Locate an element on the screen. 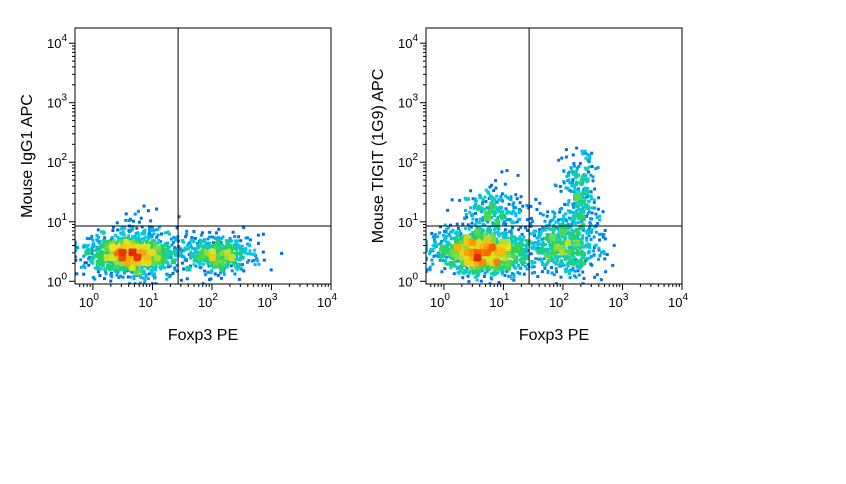 Image resolution: width=846 pixels, height=484 pixels. y-axis-label: Mouse IgG1 APC is located at coordinates (27, 156).